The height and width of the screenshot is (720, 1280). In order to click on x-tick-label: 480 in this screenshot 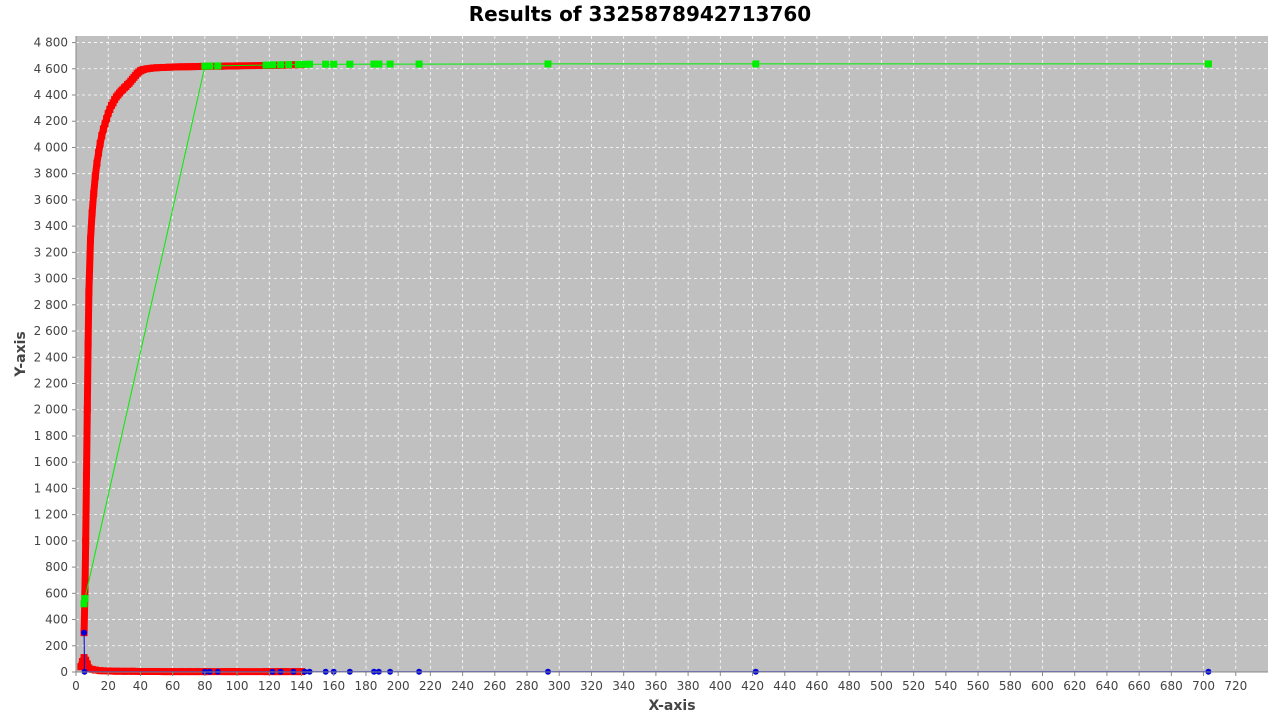, I will do `click(849, 686)`.